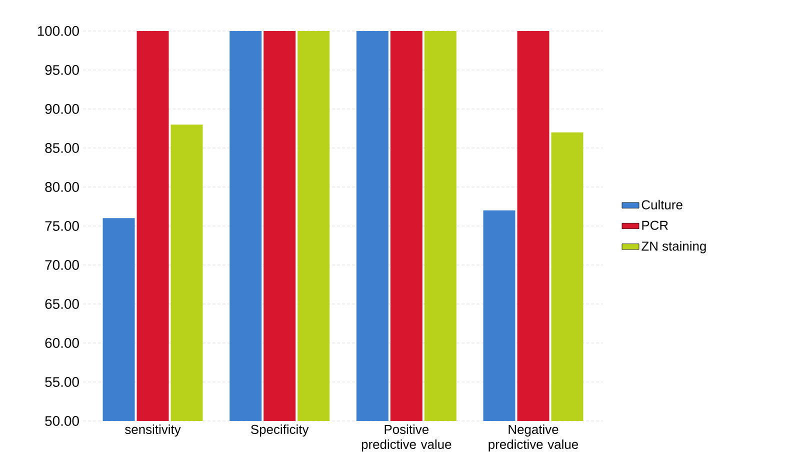 The image size is (796, 471). What do you see at coordinates (674, 247) in the screenshot?
I see `legend-label: ZN staining` at bounding box center [674, 247].